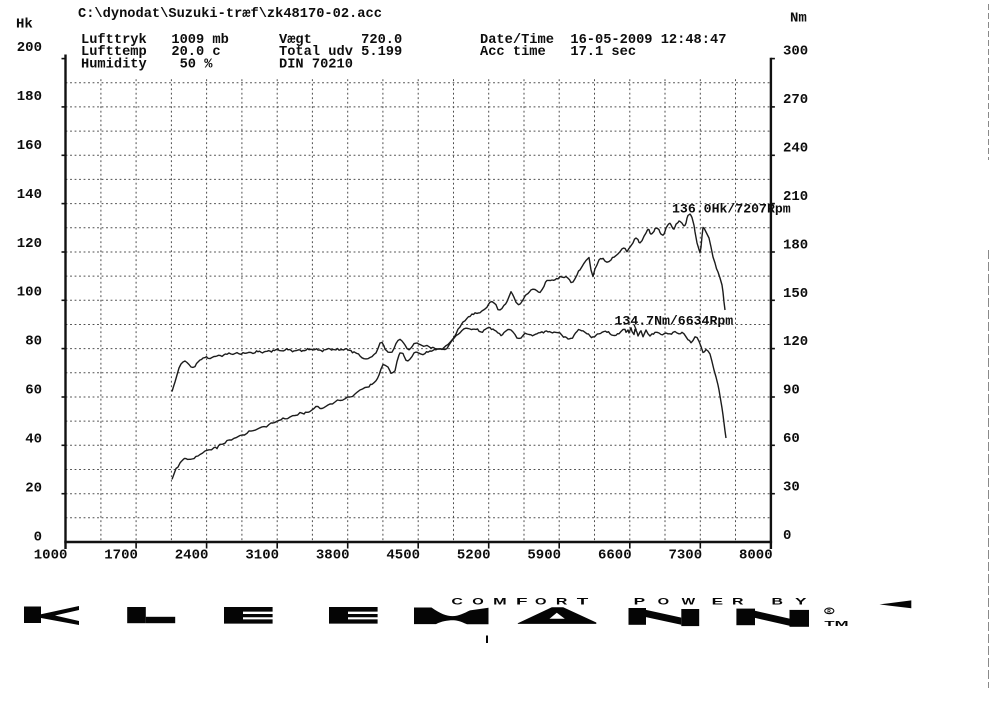 This screenshot has width=1000, height=728. I want to click on svg-text: B, so click(778, 602).